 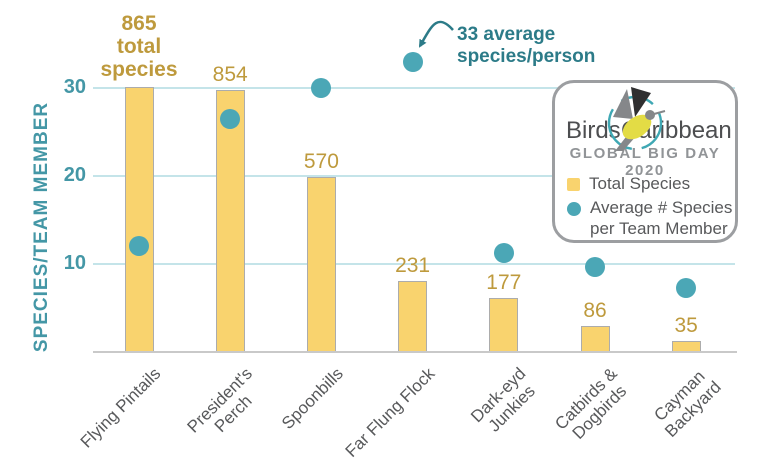 I want to click on annotation-line-1: 33 average, so click(x=506, y=34).